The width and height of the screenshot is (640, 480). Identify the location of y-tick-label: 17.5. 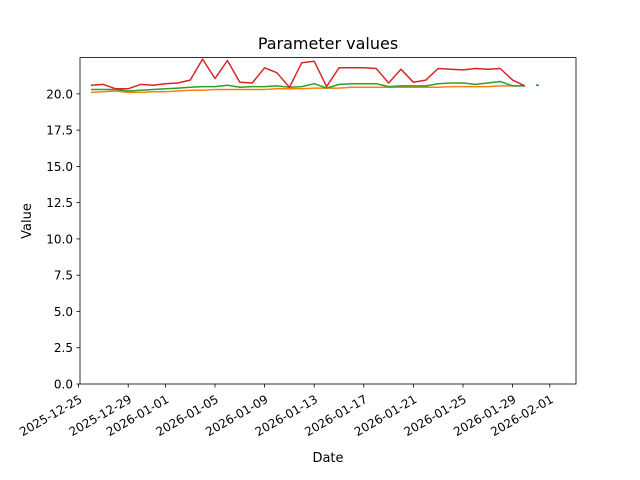
(59, 131).